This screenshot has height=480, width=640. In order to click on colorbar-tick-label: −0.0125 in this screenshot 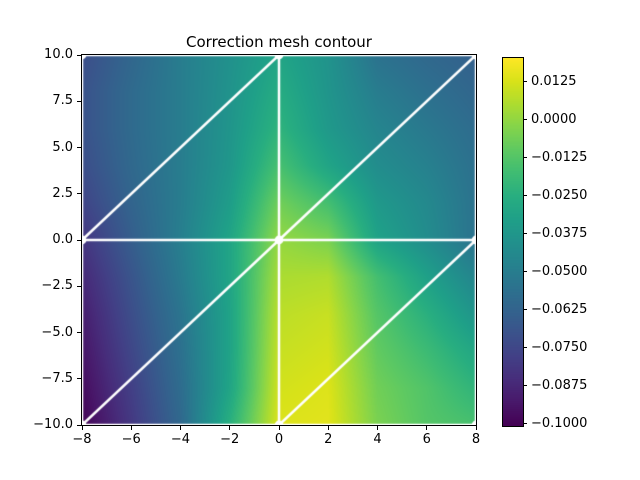, I will do `click(559, 157)`.